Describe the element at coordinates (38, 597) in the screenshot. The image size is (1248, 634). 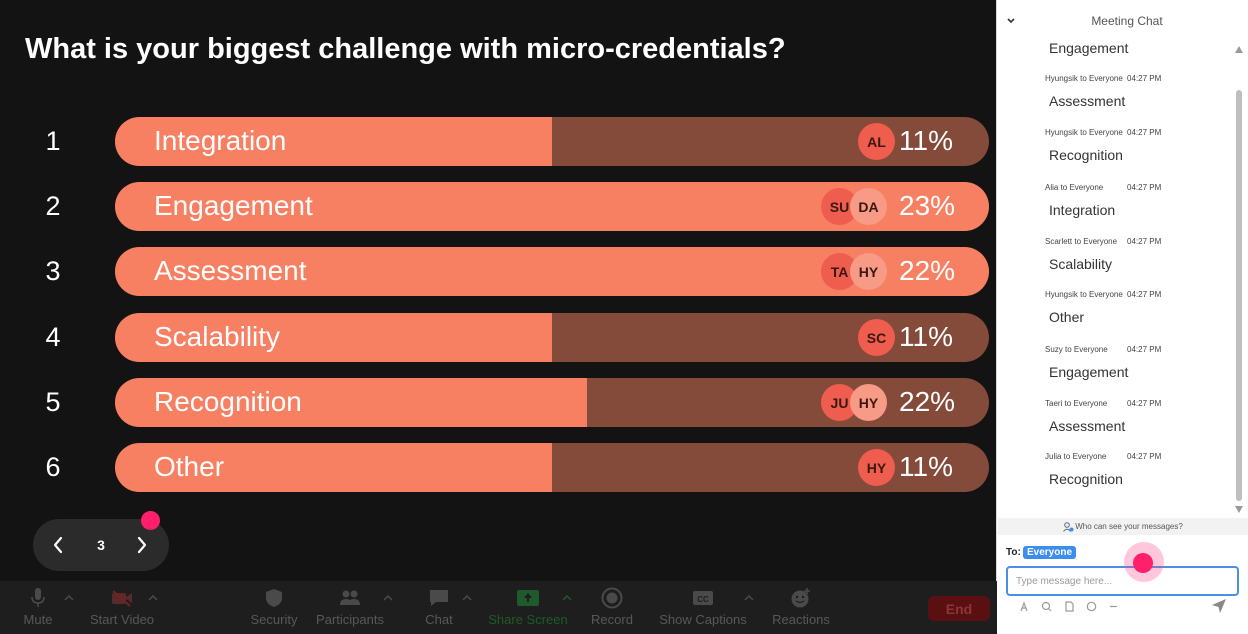
I see `microphone-icon` at that location.